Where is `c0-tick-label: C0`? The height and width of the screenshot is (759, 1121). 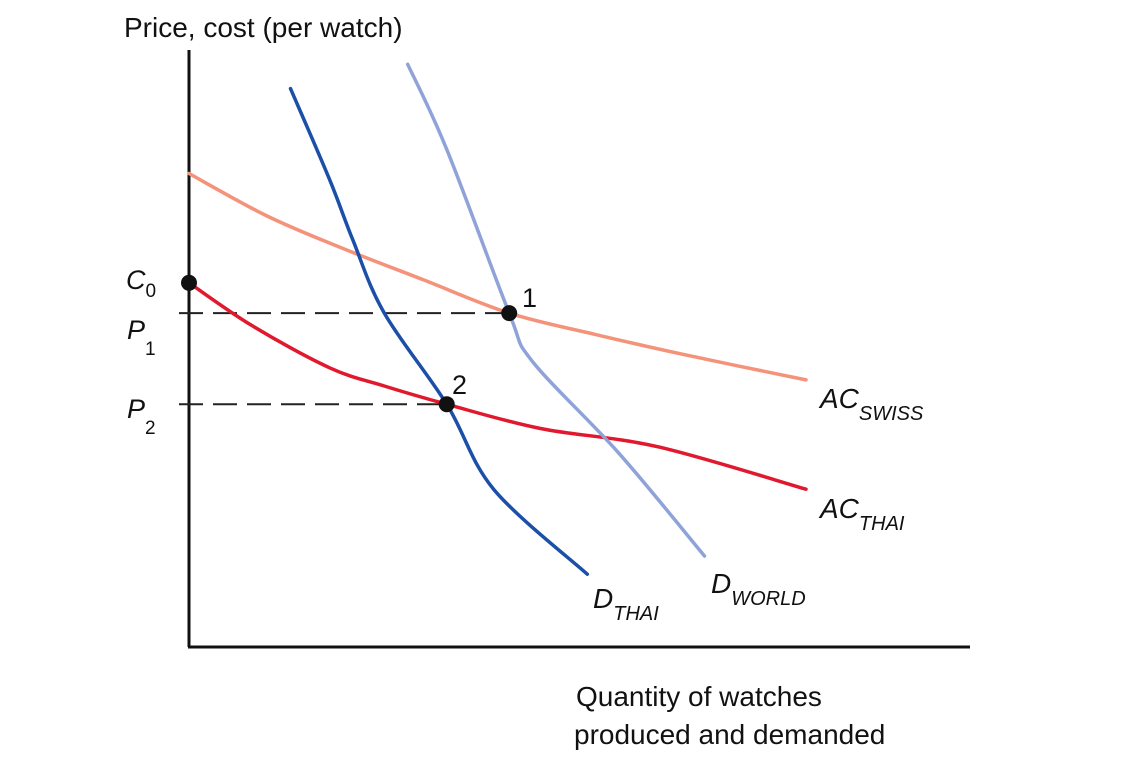
c0-tick-label: C0 is located at coordinates (141, 283).